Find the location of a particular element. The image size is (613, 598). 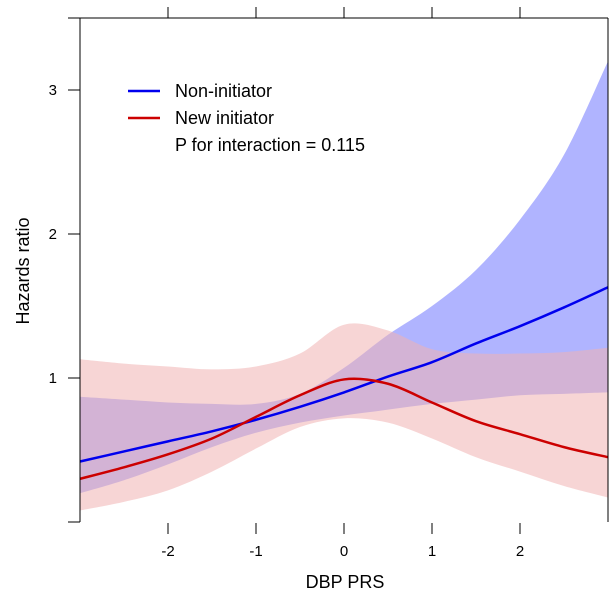

legend-label-new-initiator: New initiator is located at coordinates (224, 118).